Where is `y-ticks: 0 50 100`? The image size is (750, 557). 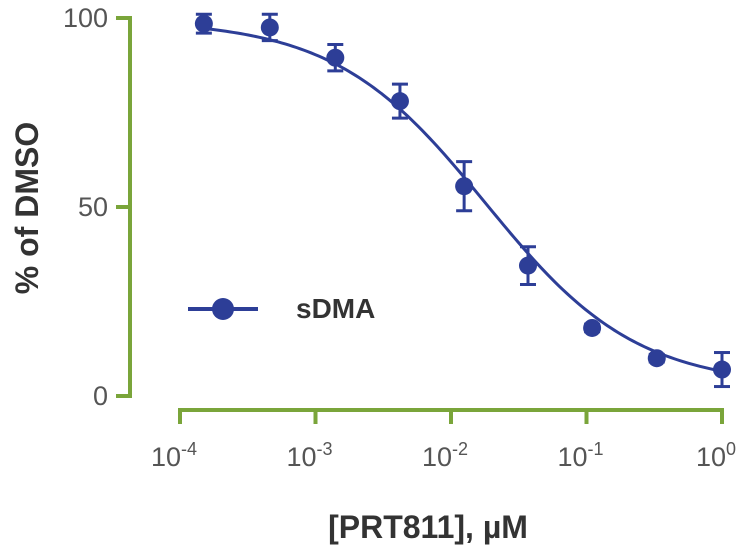
y-ticks: 0 50 100 is located at coordinates (96, 207).